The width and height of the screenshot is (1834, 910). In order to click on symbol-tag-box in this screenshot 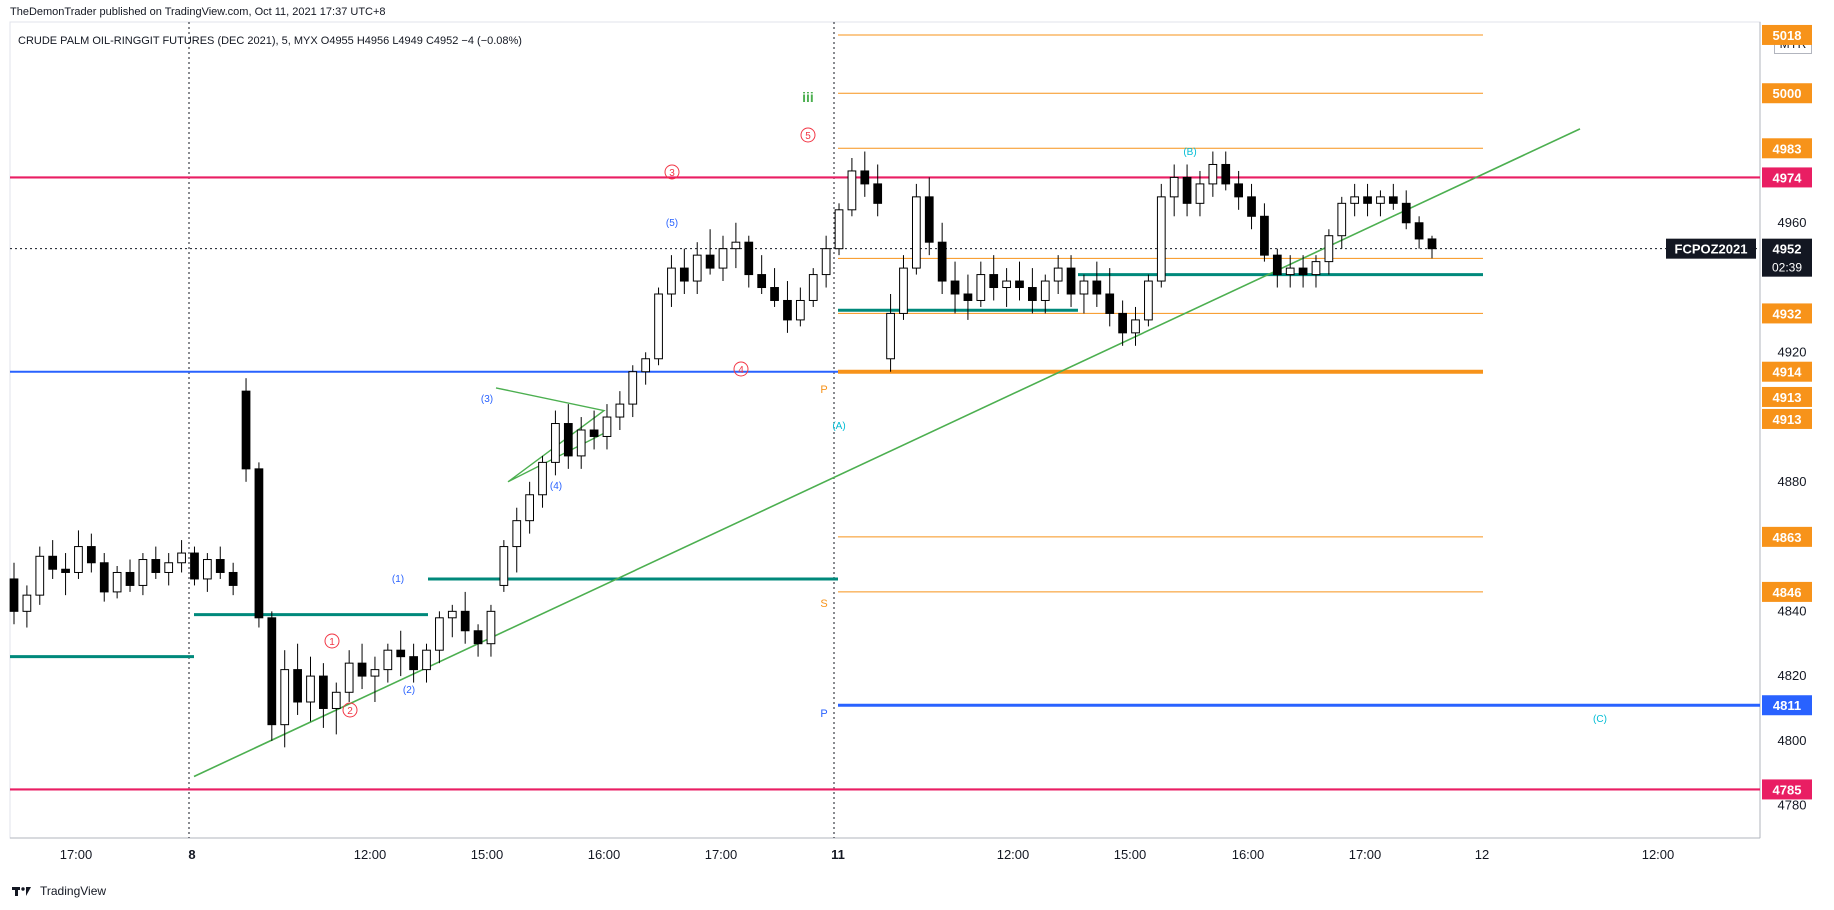, I will do `click(1711, 248)`.